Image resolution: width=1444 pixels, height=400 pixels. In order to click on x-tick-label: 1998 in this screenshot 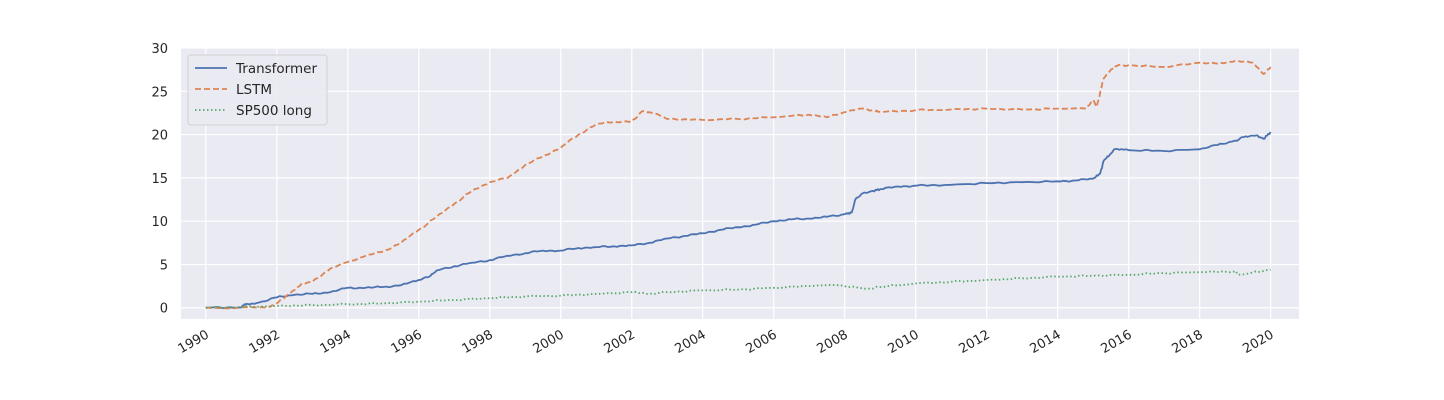, I will do `click(478, 342)`.